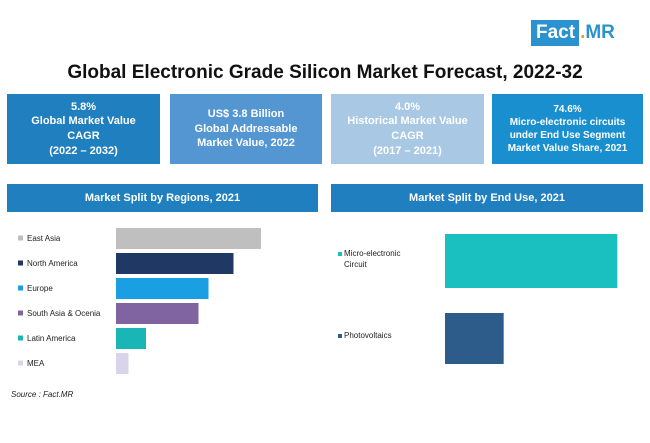  What do you see at coordinates (83, 150) in the screenshot?
I see `kpi-label-line: (2022 – 2032)` at bounding box center [83, 150].